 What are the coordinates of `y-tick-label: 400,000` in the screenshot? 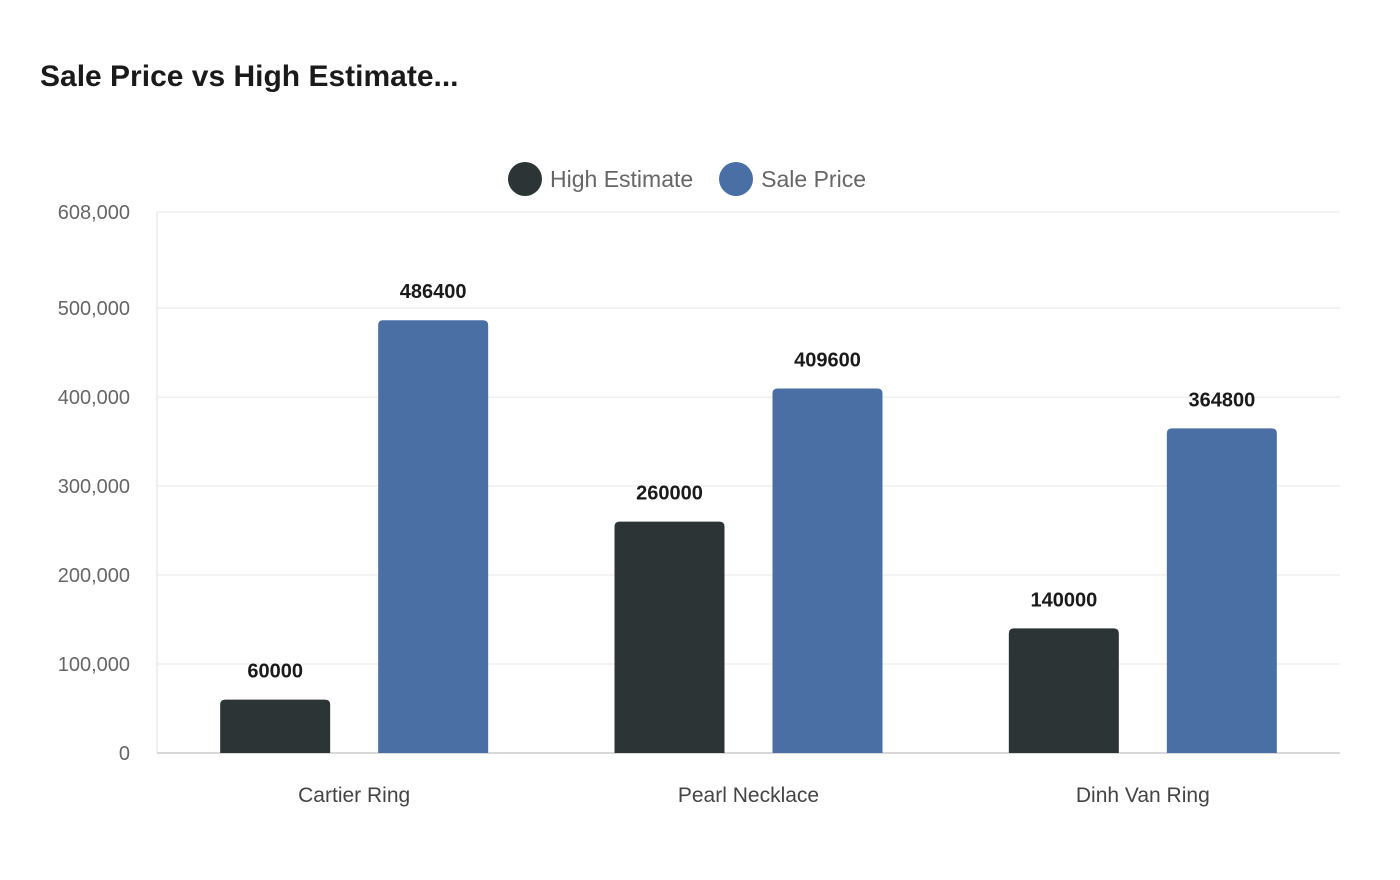 It's located at (94, 398).